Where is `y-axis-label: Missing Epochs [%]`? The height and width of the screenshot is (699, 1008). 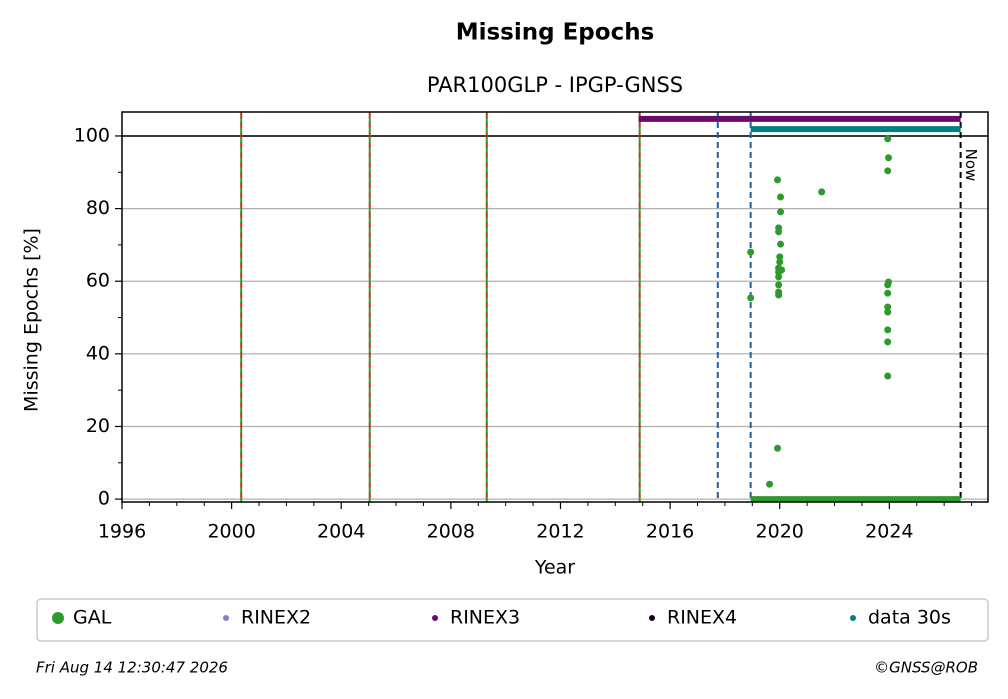
y-axis-label: Missing Epochs [%] is located at coordinates (32, 320).